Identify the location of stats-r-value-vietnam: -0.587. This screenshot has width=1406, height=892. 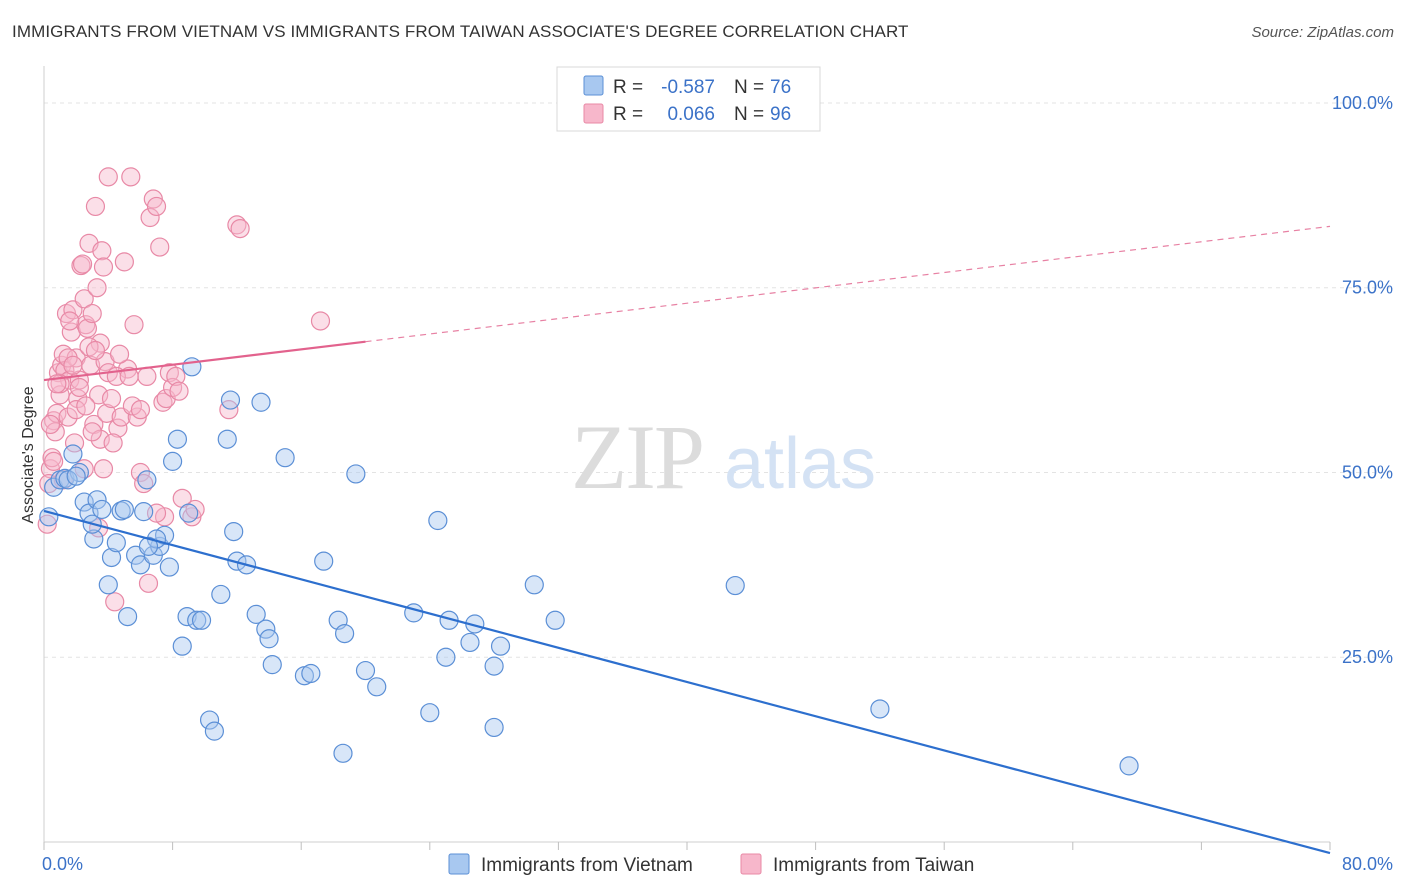
(688, 87).